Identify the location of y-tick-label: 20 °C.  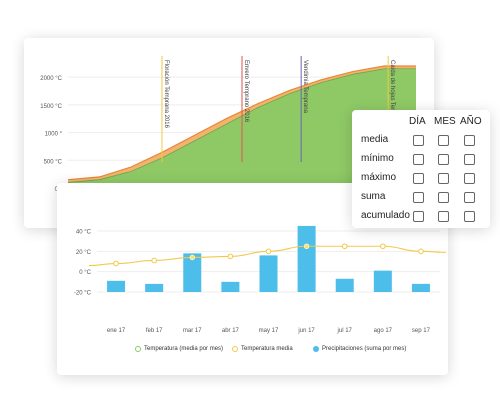
(84, 253).